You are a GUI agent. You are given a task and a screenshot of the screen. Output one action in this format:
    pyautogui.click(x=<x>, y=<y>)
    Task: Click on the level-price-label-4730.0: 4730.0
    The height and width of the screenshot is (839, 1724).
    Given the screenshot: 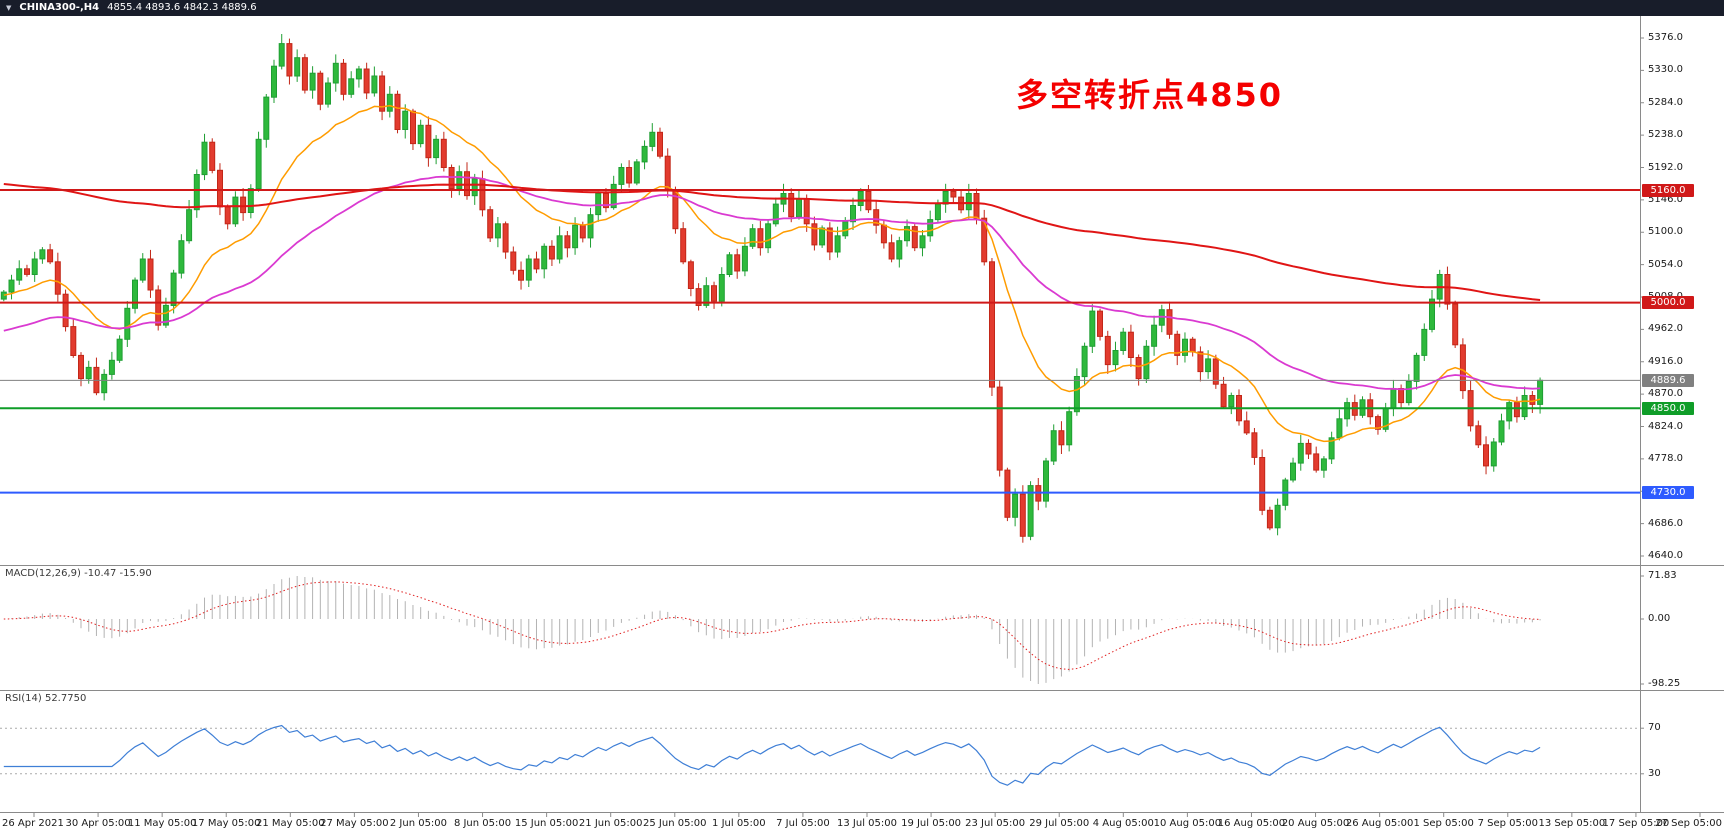 What is the action you would take?
    pyautogui.click(x=1668, y=493)
    